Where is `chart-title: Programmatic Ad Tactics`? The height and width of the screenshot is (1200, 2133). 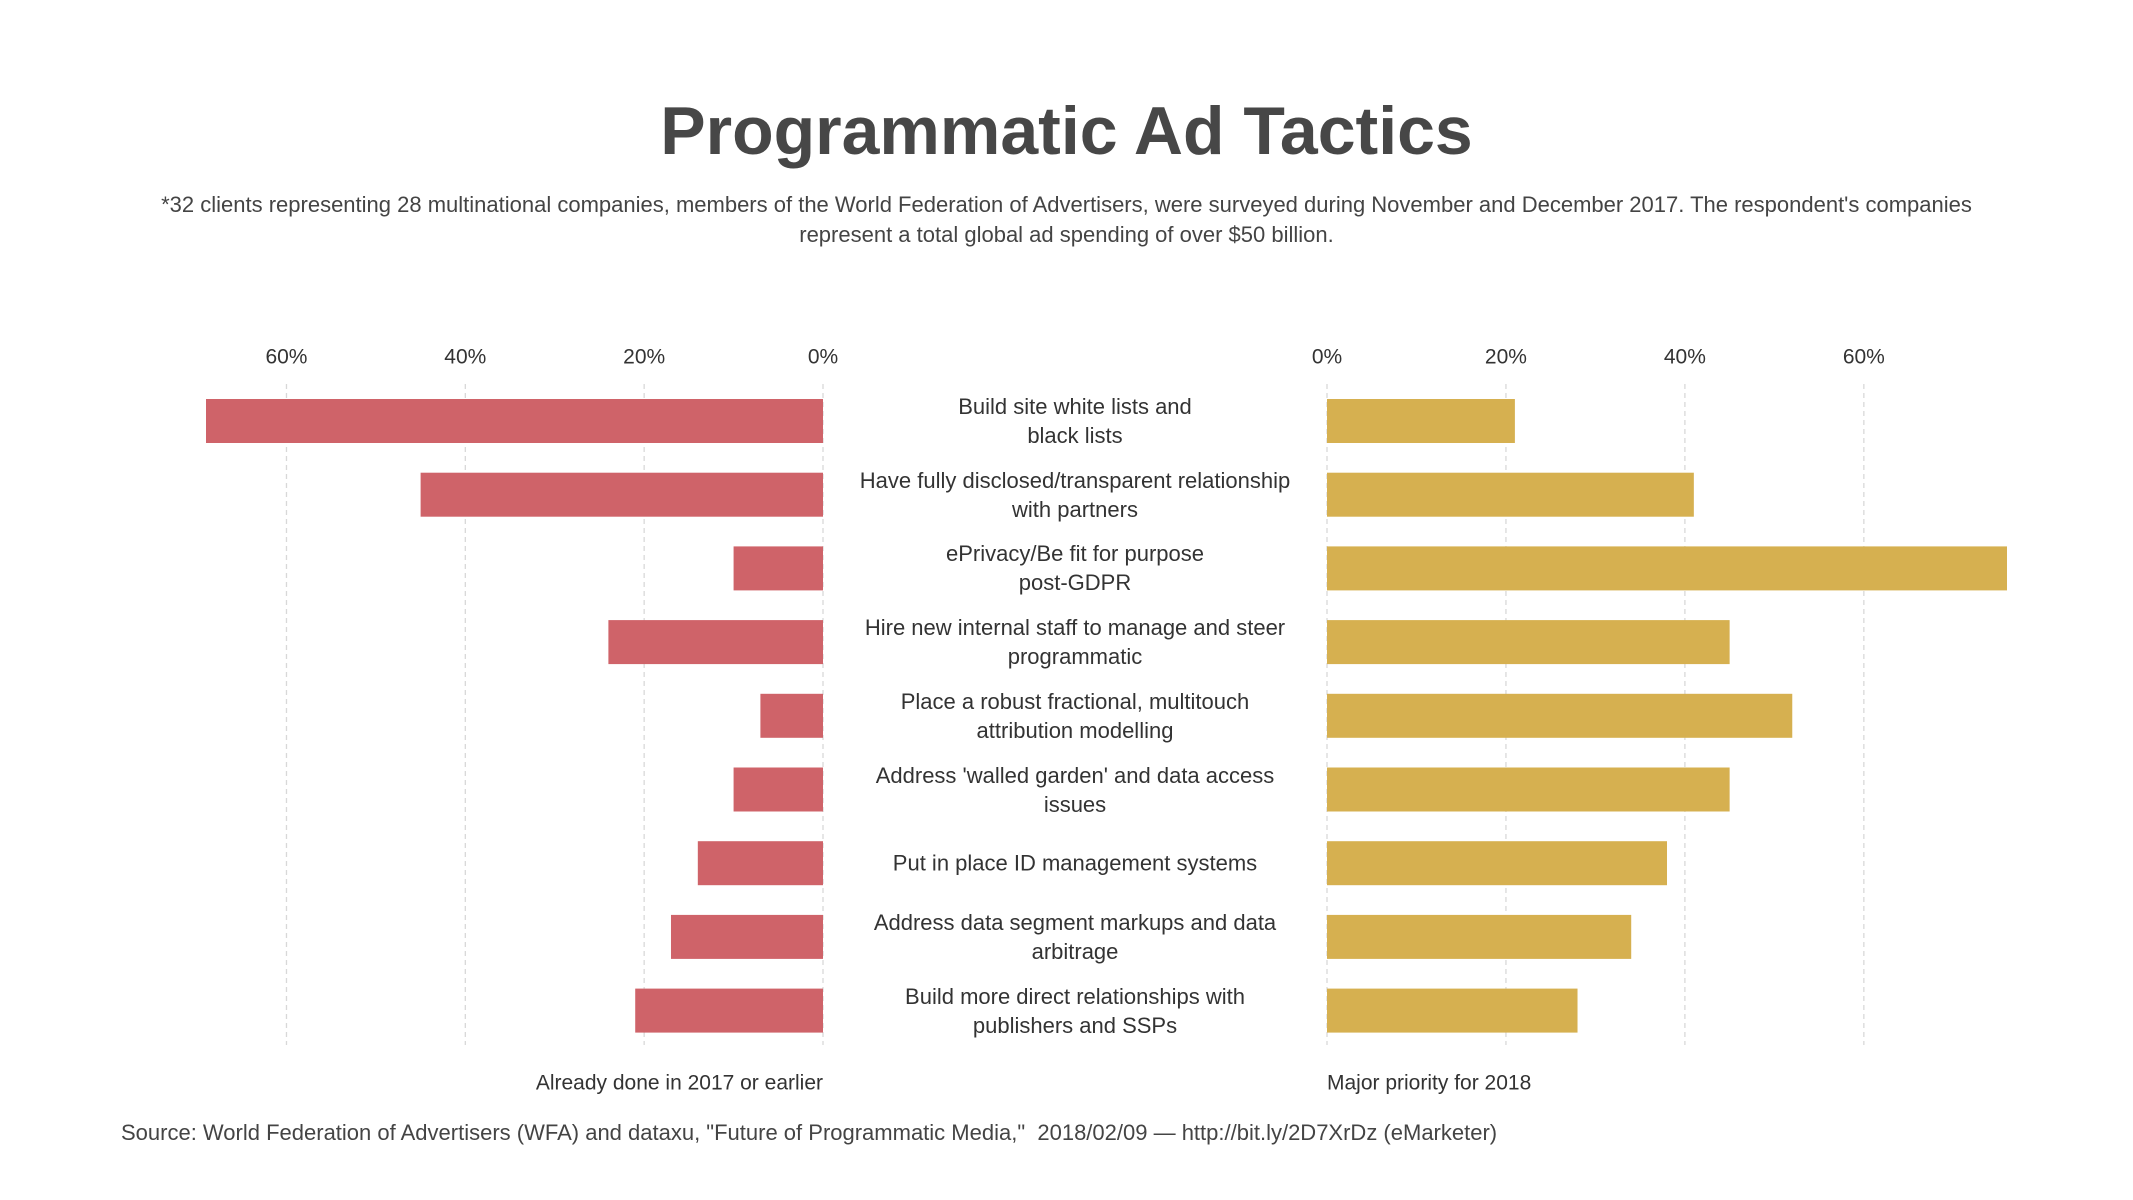 chart-title: Programmatic Ad Tactics is located at coordinates (1066, 131).